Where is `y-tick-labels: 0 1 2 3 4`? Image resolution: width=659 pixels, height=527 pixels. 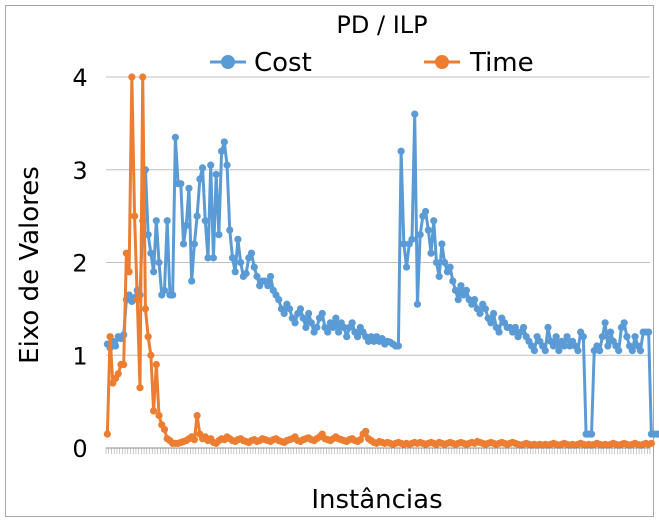
y-tick-labels: 0 1 2 3 4 is located at coordinates (79, 263).